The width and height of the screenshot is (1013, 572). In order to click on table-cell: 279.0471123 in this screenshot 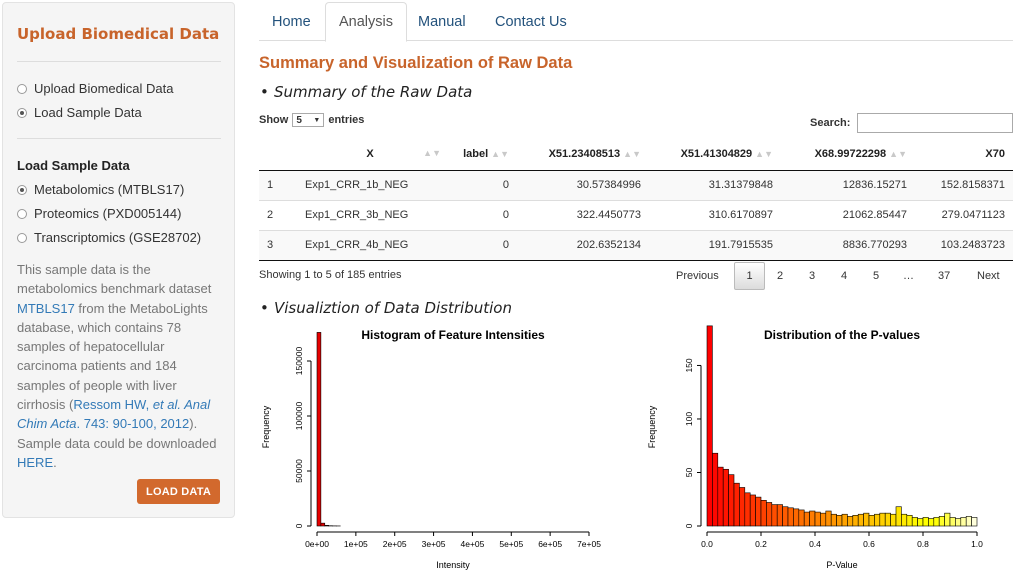, I will do `click(964, 214)`.